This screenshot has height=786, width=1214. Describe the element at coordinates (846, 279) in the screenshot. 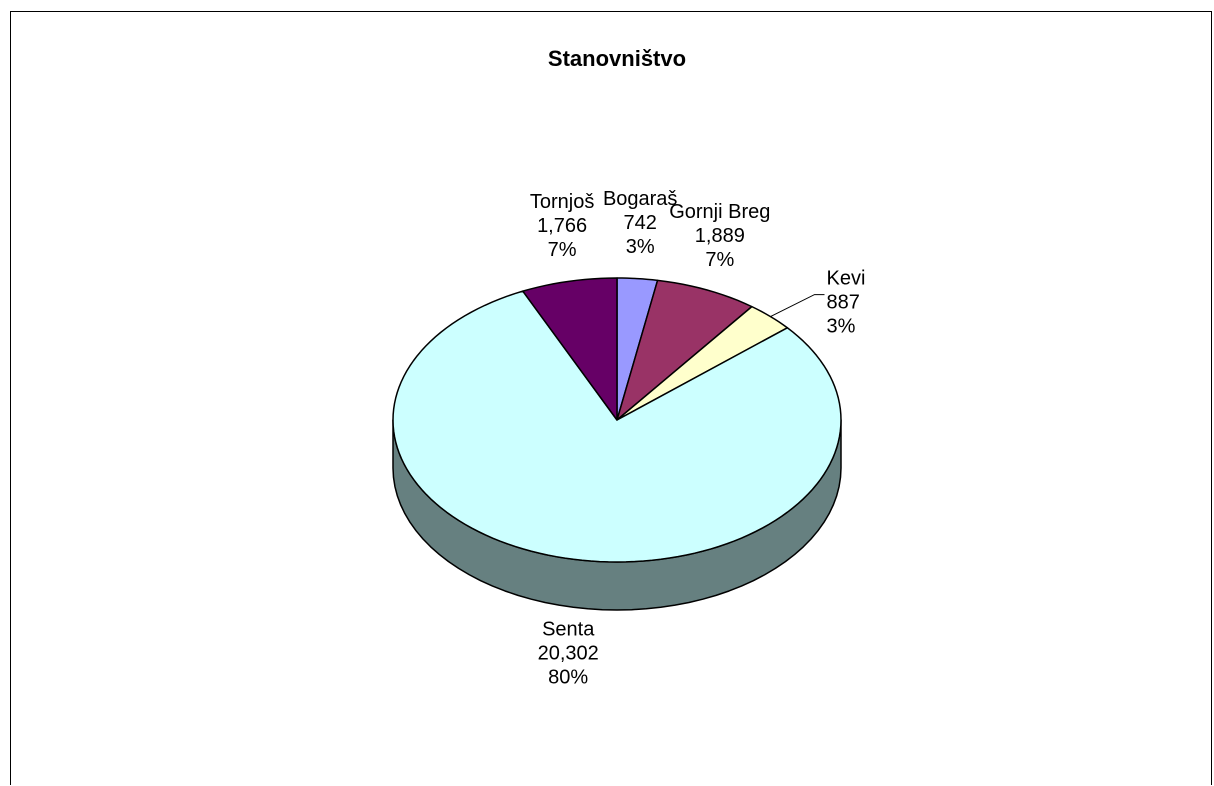

I see `slice-name-label: Kevi` at that location.